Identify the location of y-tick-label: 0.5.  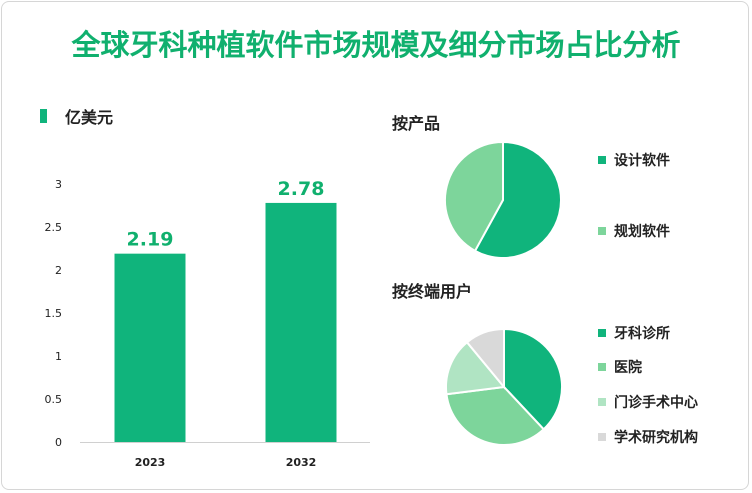
(54, 399).